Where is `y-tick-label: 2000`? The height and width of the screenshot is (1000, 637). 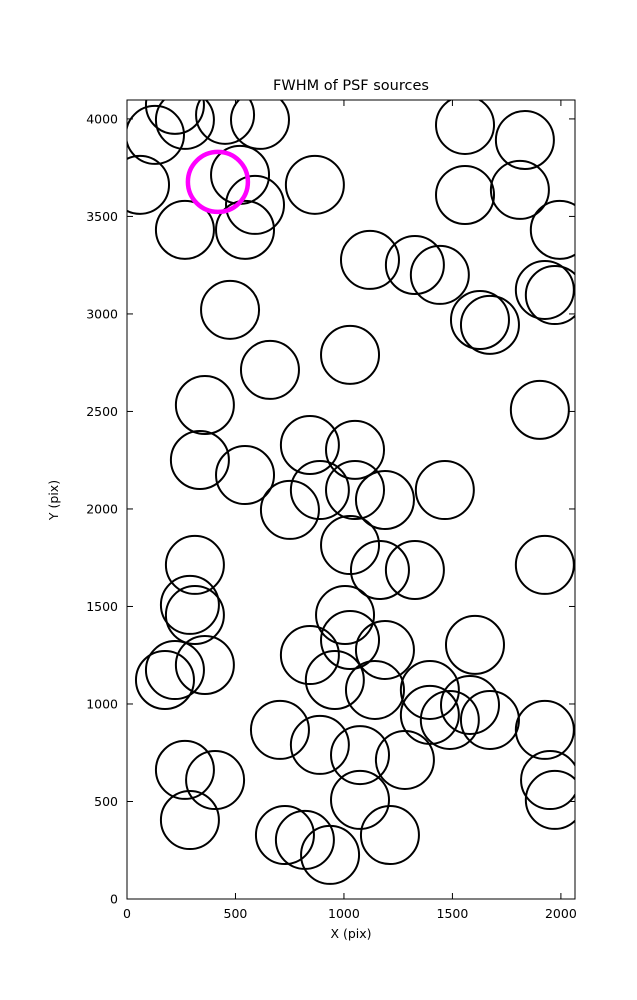
y-tick-label: 2000 is located at coordinates (102, 508).